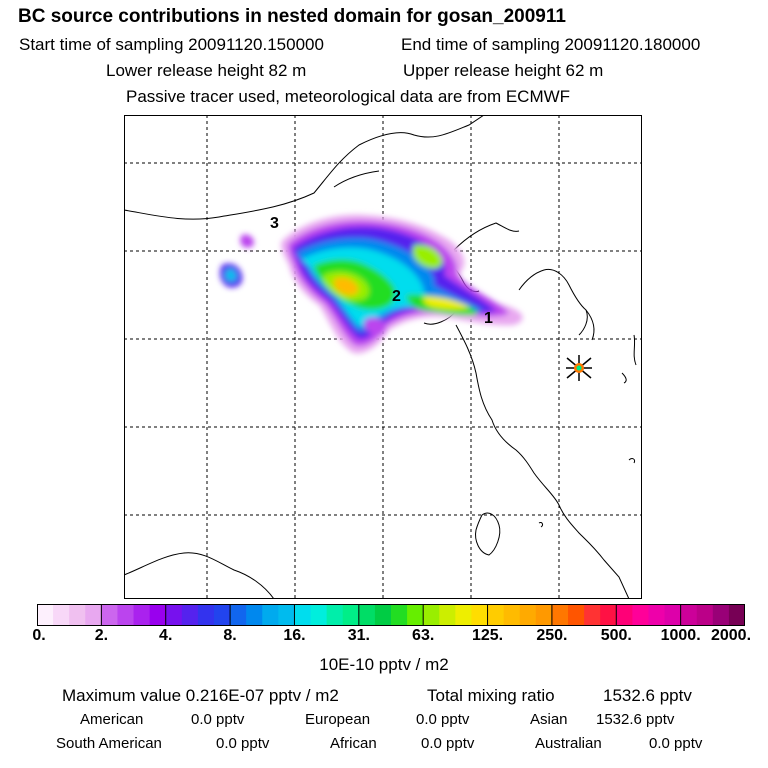  Describe the element at coordinates (488, 318) in the screenshot. I see `source-label-1: 1` at that location.